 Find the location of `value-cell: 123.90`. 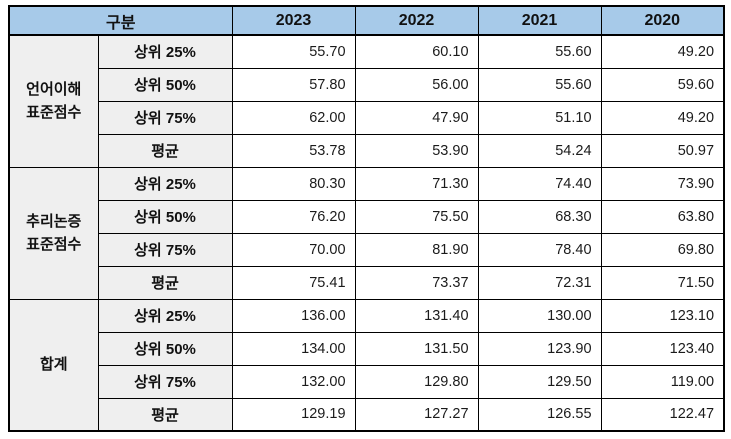

value-cell: 123.90 is located at coordinates (539, 348).